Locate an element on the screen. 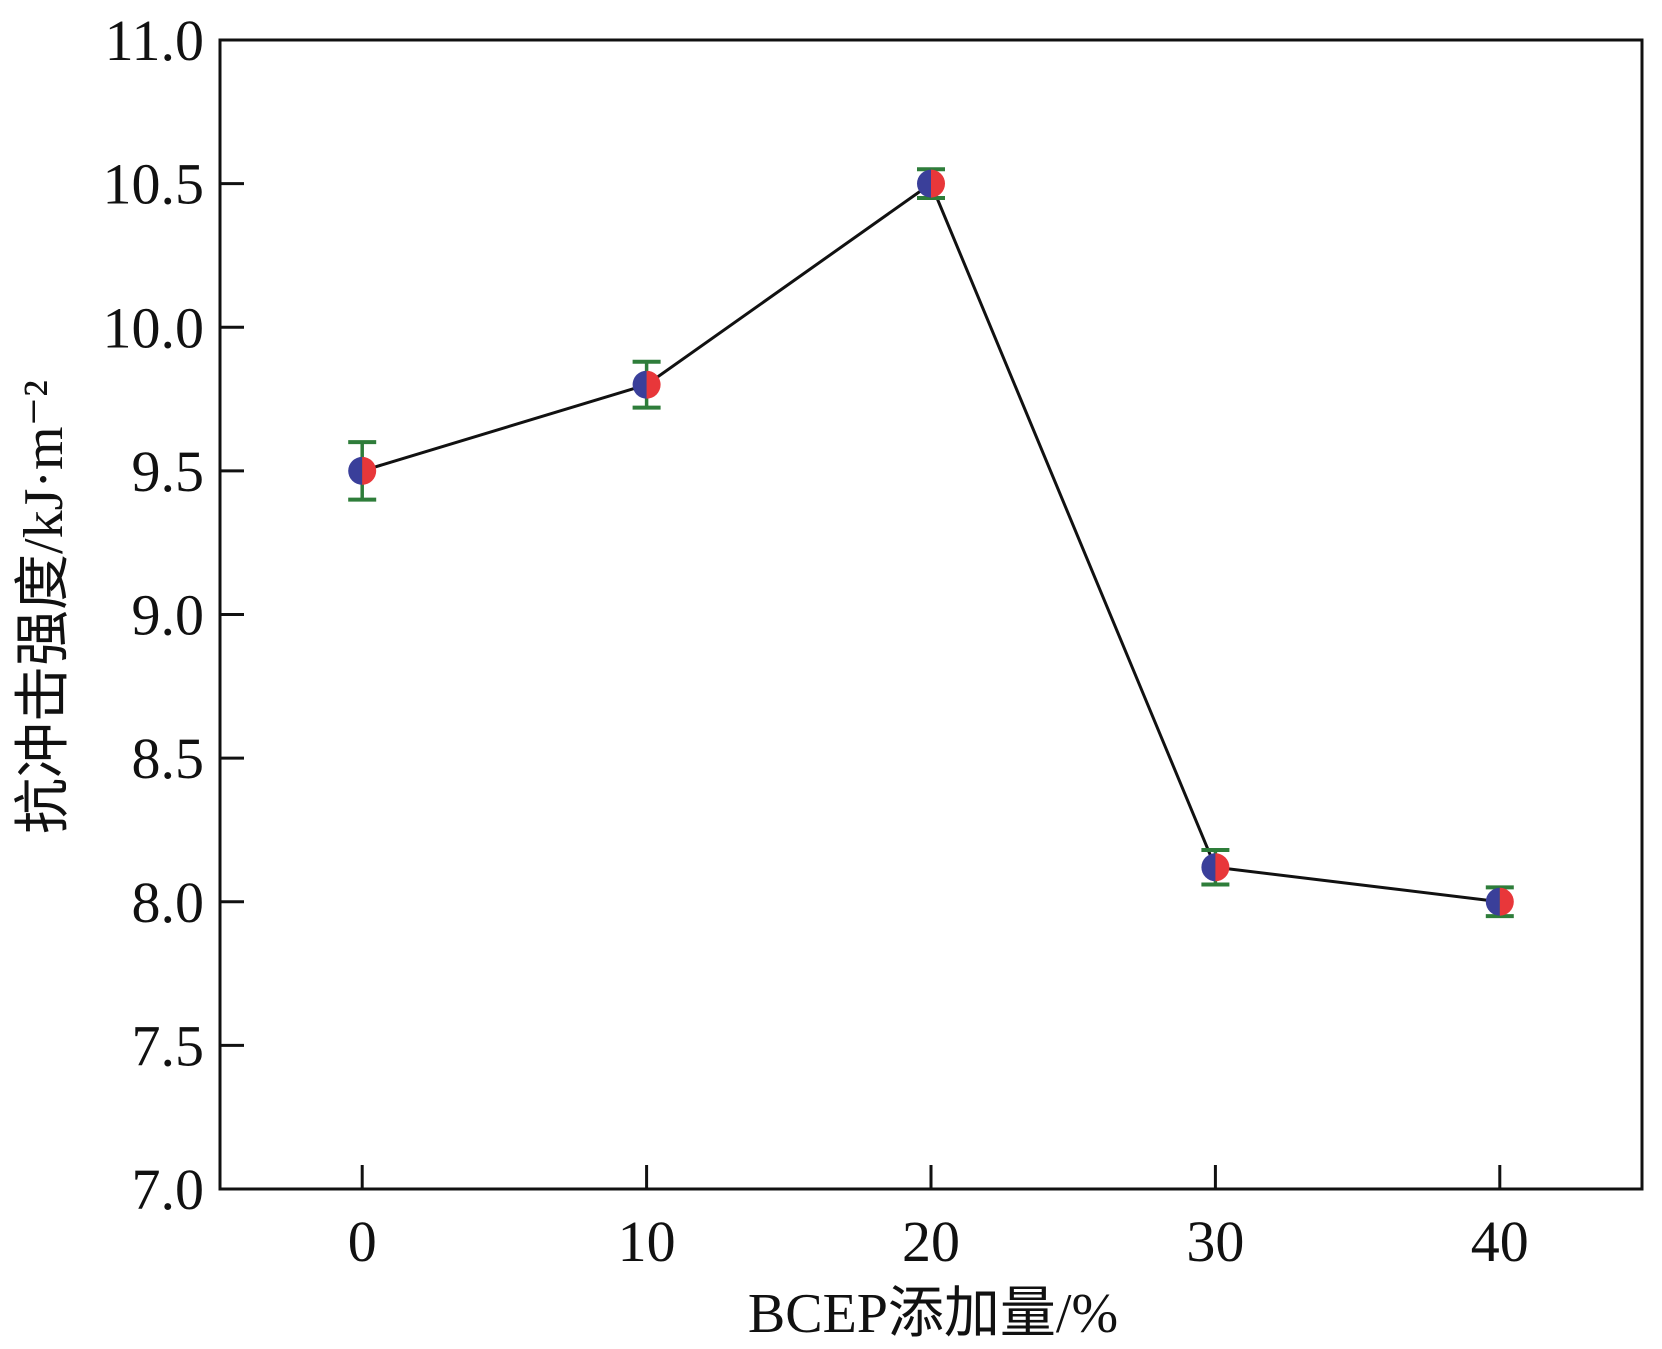 This screenshot has width=1662, height=1349. x-tick-label: 20 is located at coordinates (931, 1241).